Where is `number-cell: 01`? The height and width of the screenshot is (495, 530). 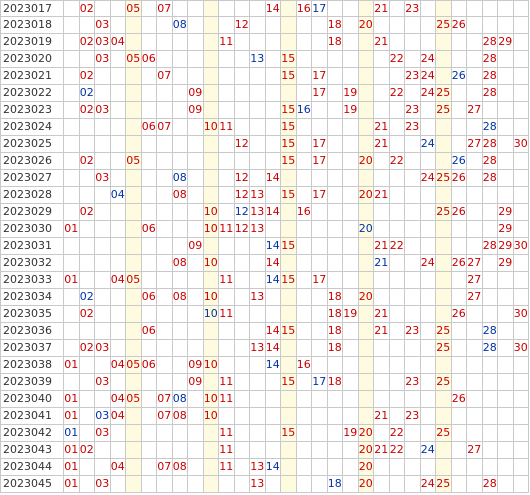 number-cell: 01 is located at coordinates (72, 450).